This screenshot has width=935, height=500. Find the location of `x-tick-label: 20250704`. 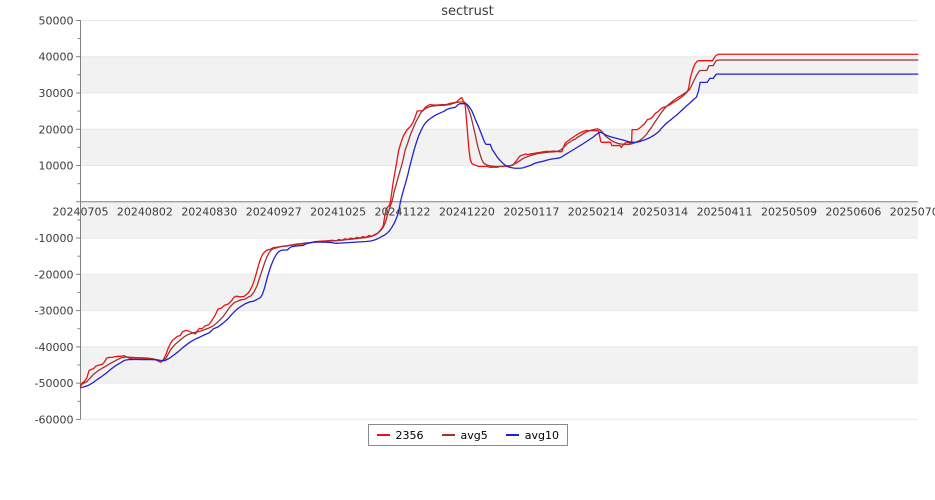

x-tick-label: 20250704 is located at coordinates (912, 212).